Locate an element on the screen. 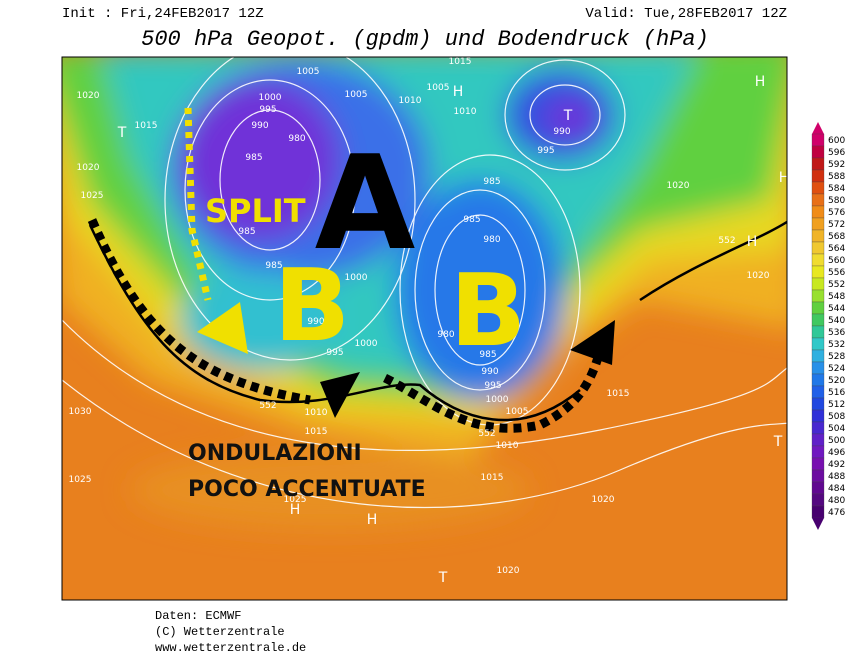 Image resolution: width=850 pixels, height=657 pixels. colorbar-cap is located at coordinates (818, 128).